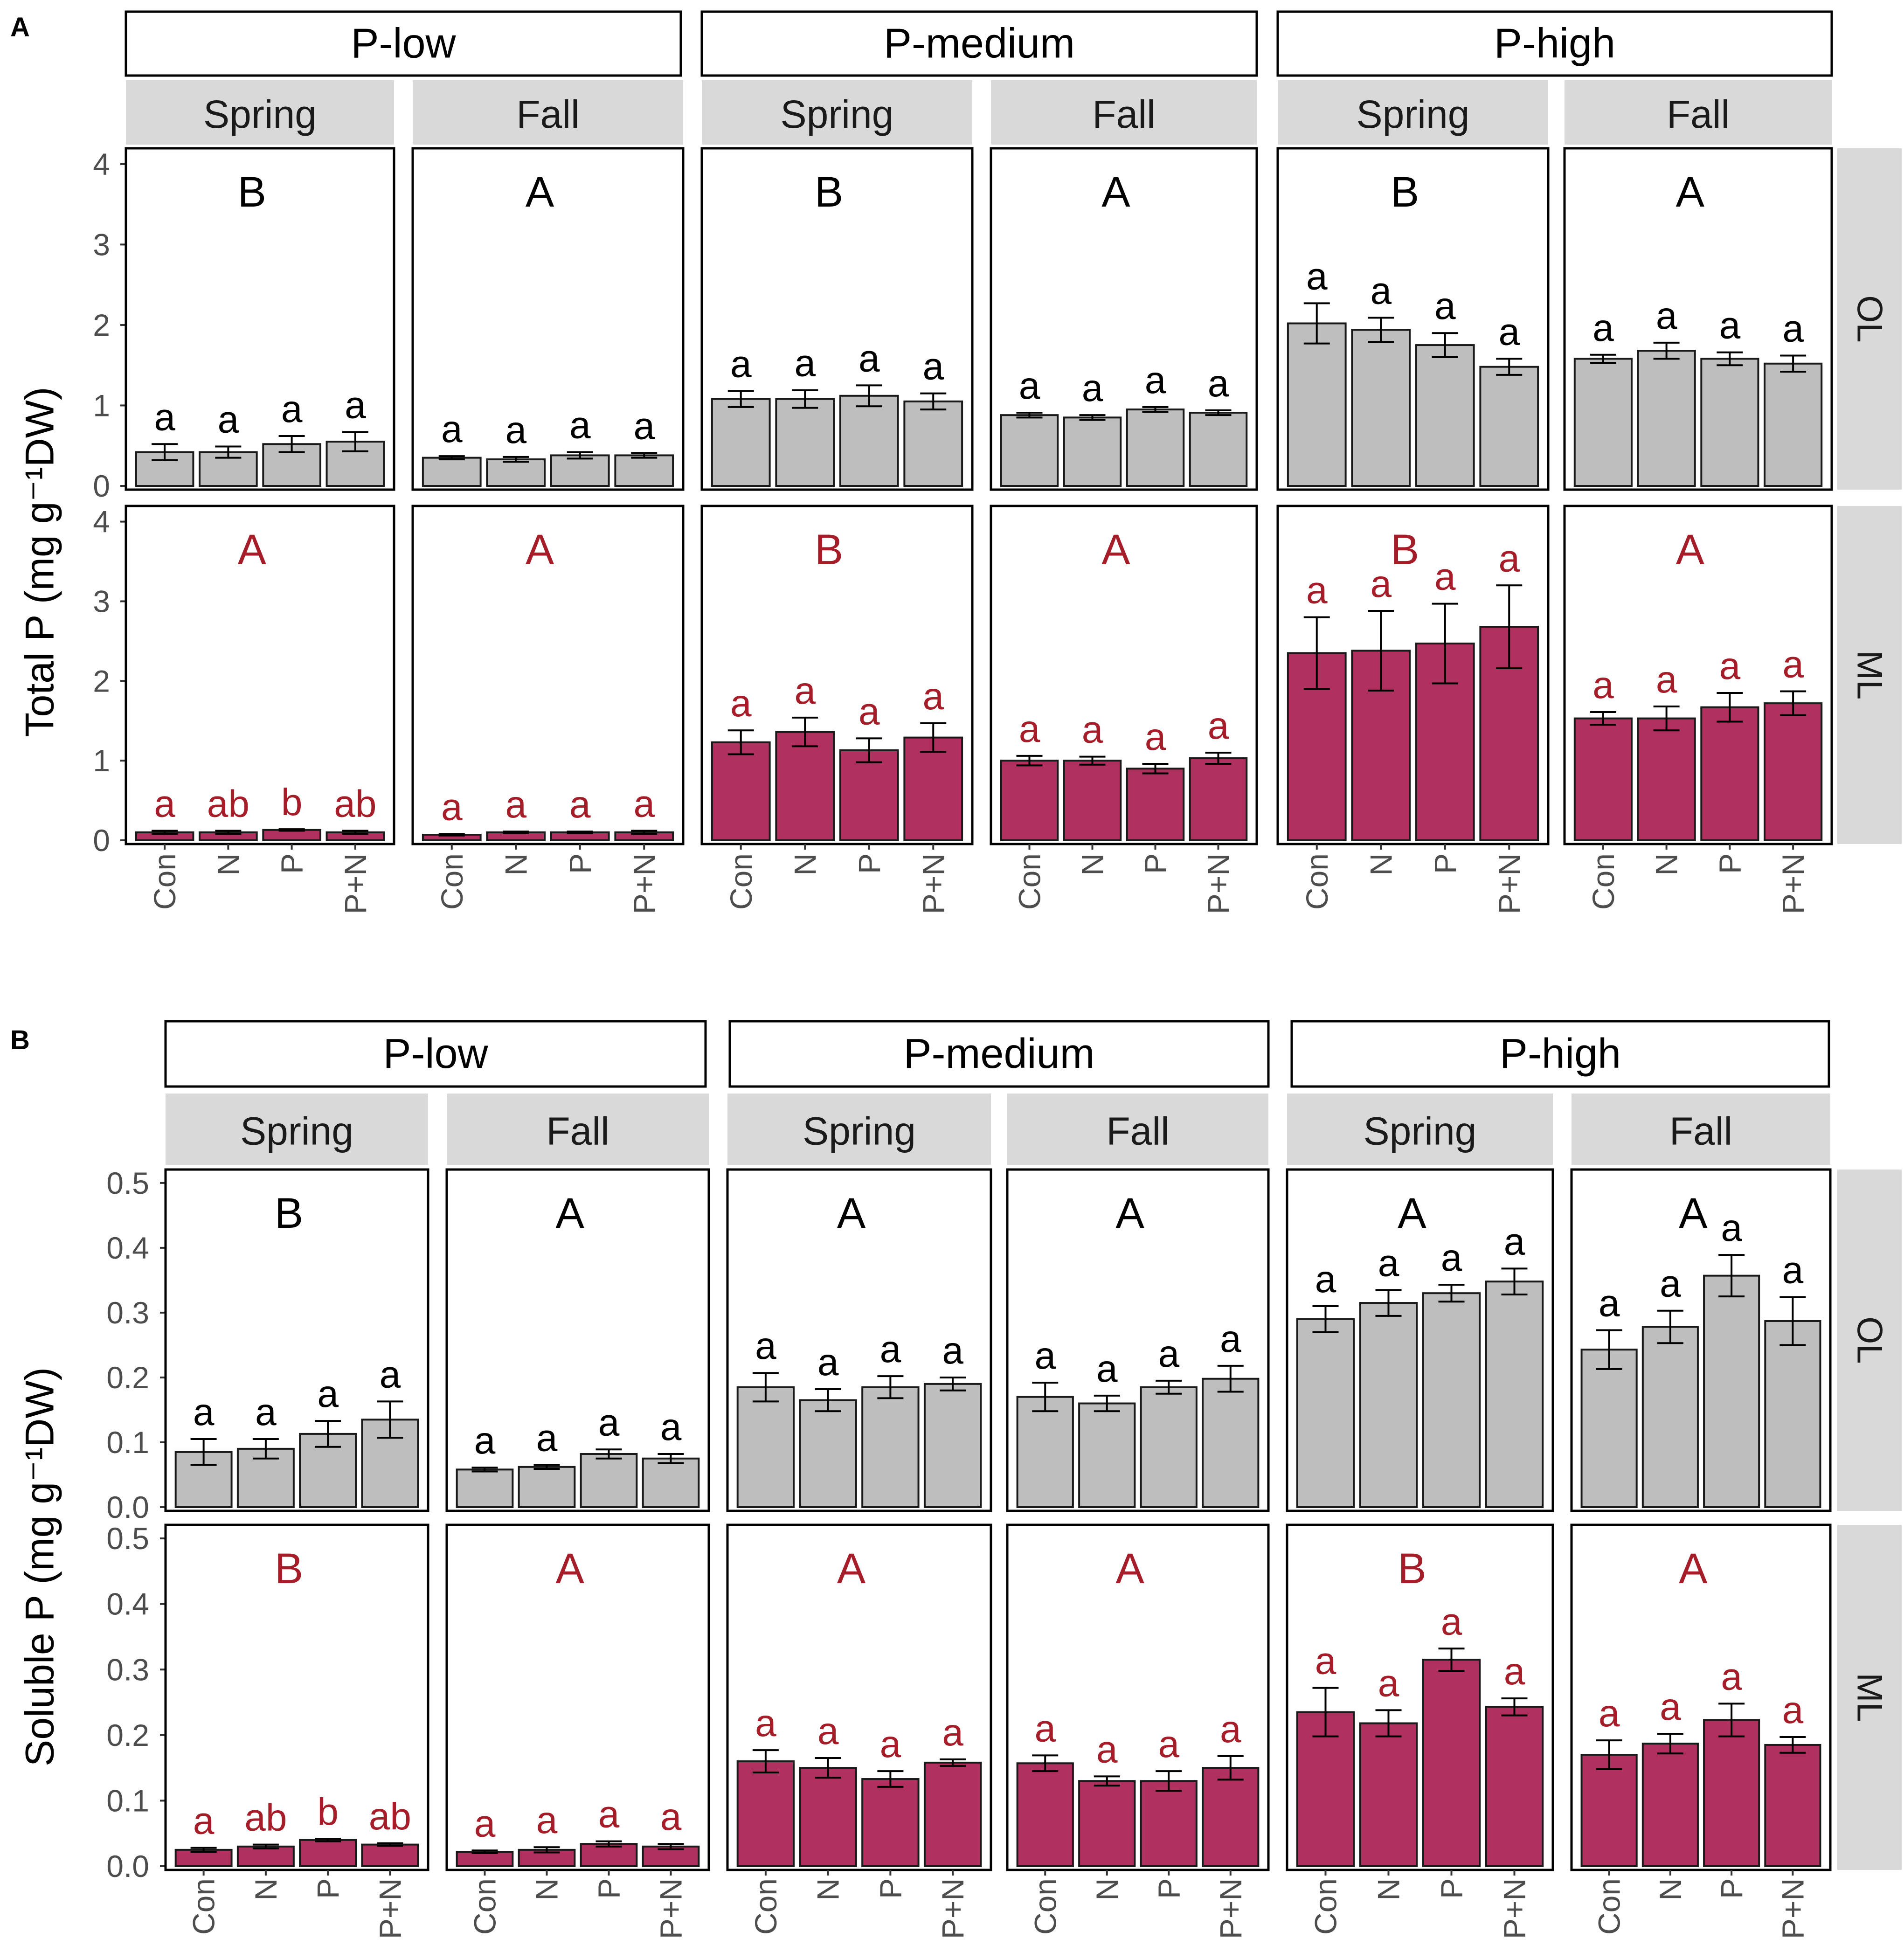 This screenshot has height=1959, width=1904. What do you see at coordinates (998, 1054) in the screenshot?
I see `p-level-label: P-medium` at bounding box center [998, 1054].